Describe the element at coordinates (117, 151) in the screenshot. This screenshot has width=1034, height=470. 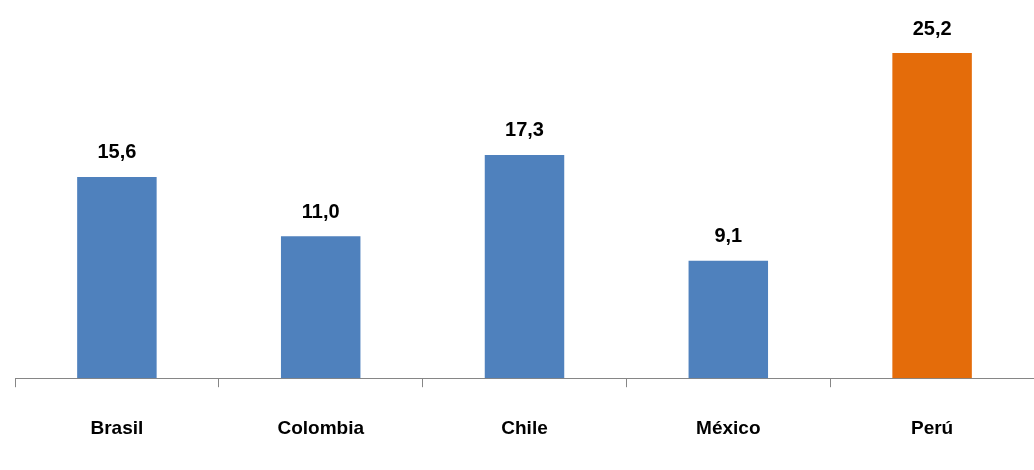
I see `data-label: 15,6` at that location.